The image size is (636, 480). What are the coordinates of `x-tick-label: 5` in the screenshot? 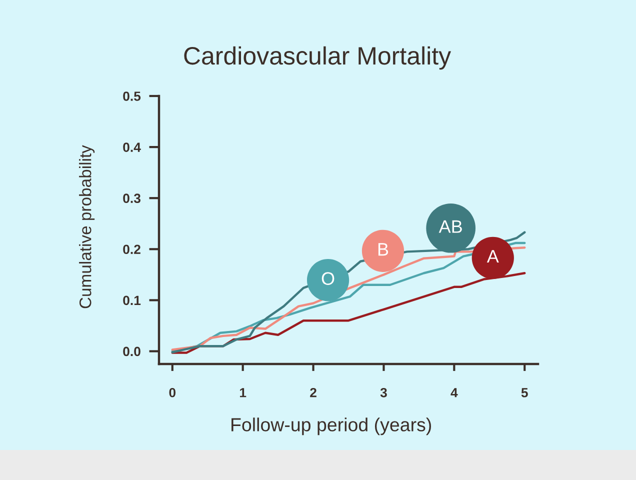 It's located at (524, 393).